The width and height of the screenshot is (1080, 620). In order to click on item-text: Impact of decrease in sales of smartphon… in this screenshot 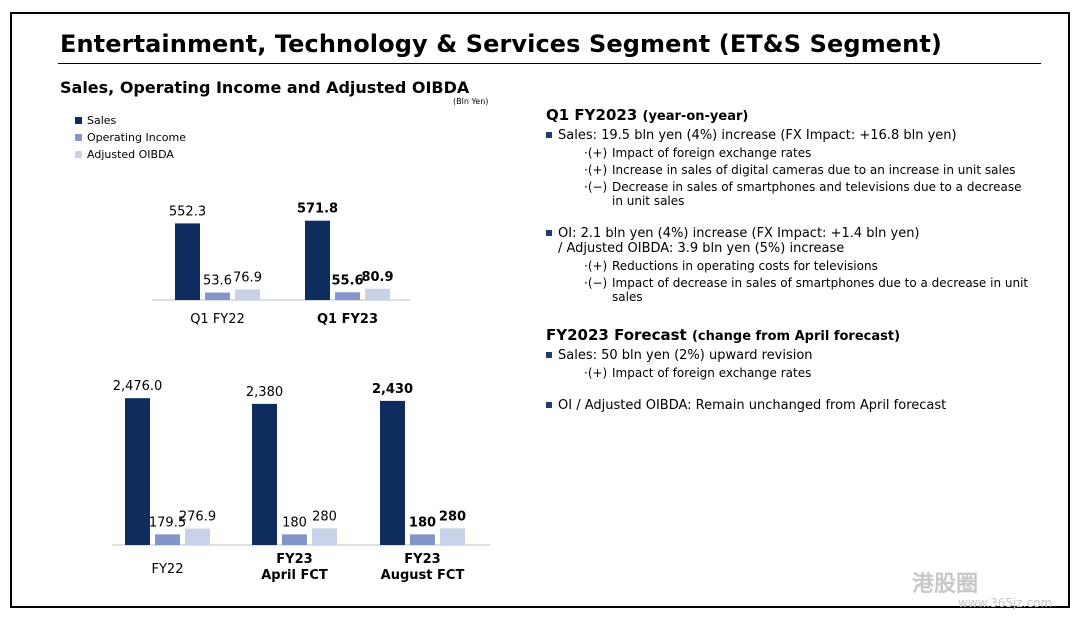, I will do `click(820, 290)`.